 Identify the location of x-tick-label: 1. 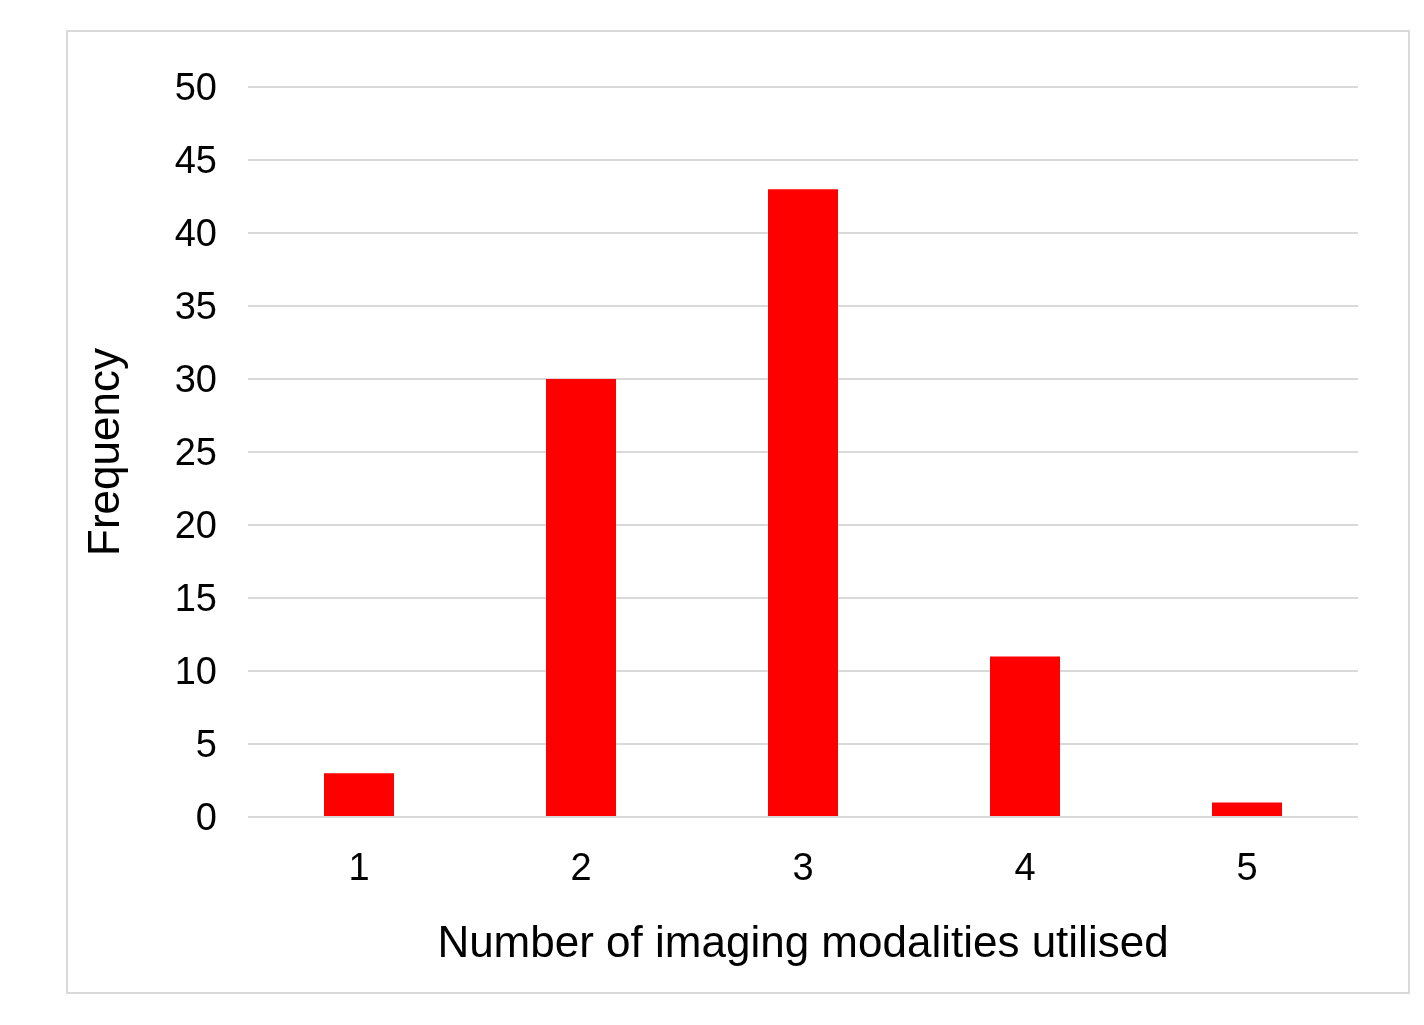
(359, 866).